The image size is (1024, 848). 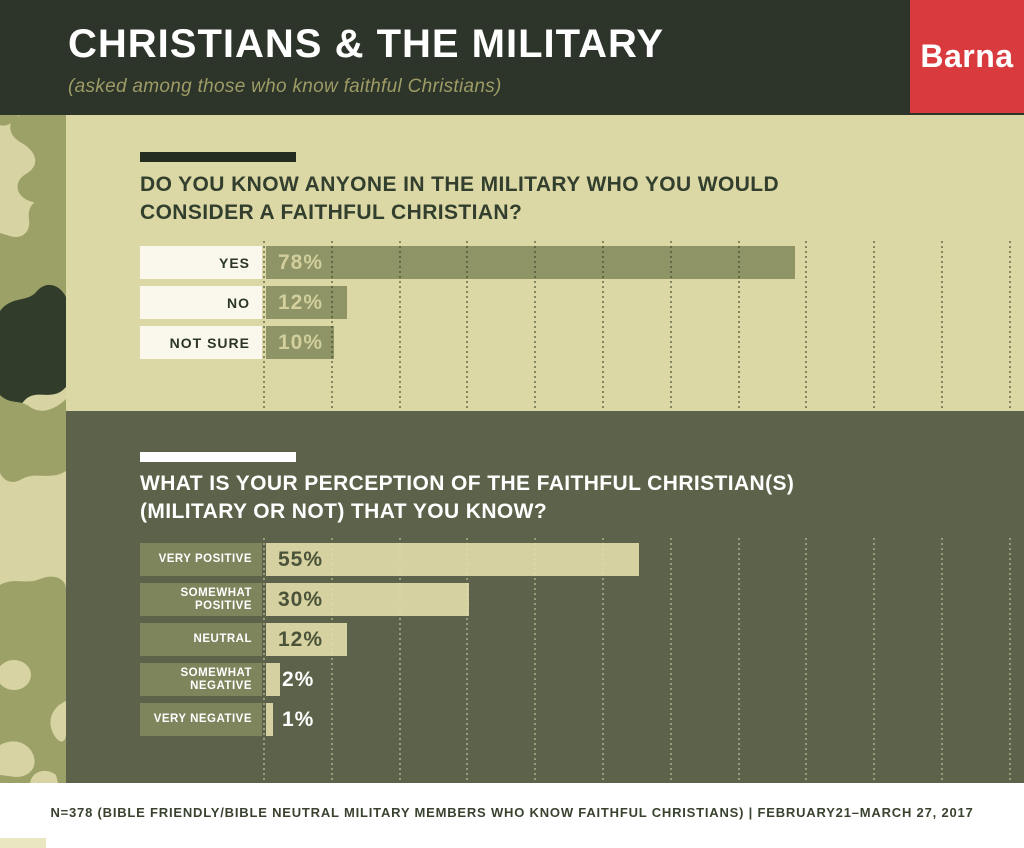 I want to click on bar-track: 55%, so click(x=645, y=559).